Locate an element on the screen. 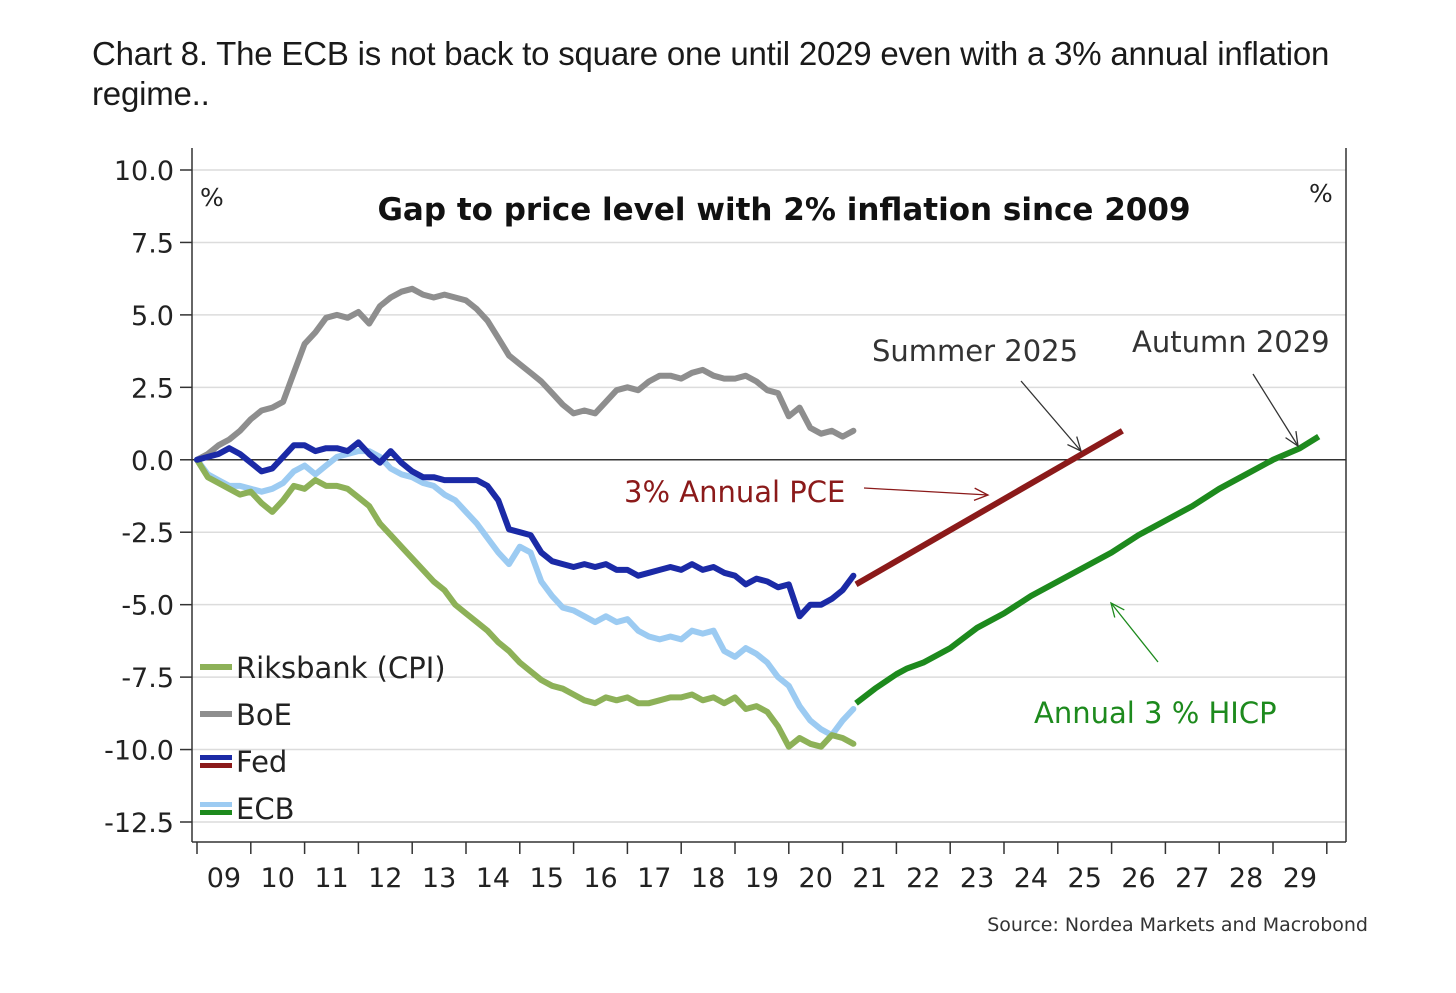 The image size is (1456, 993). y-tick-label: -2.5 is located at coordinates (147, 533).